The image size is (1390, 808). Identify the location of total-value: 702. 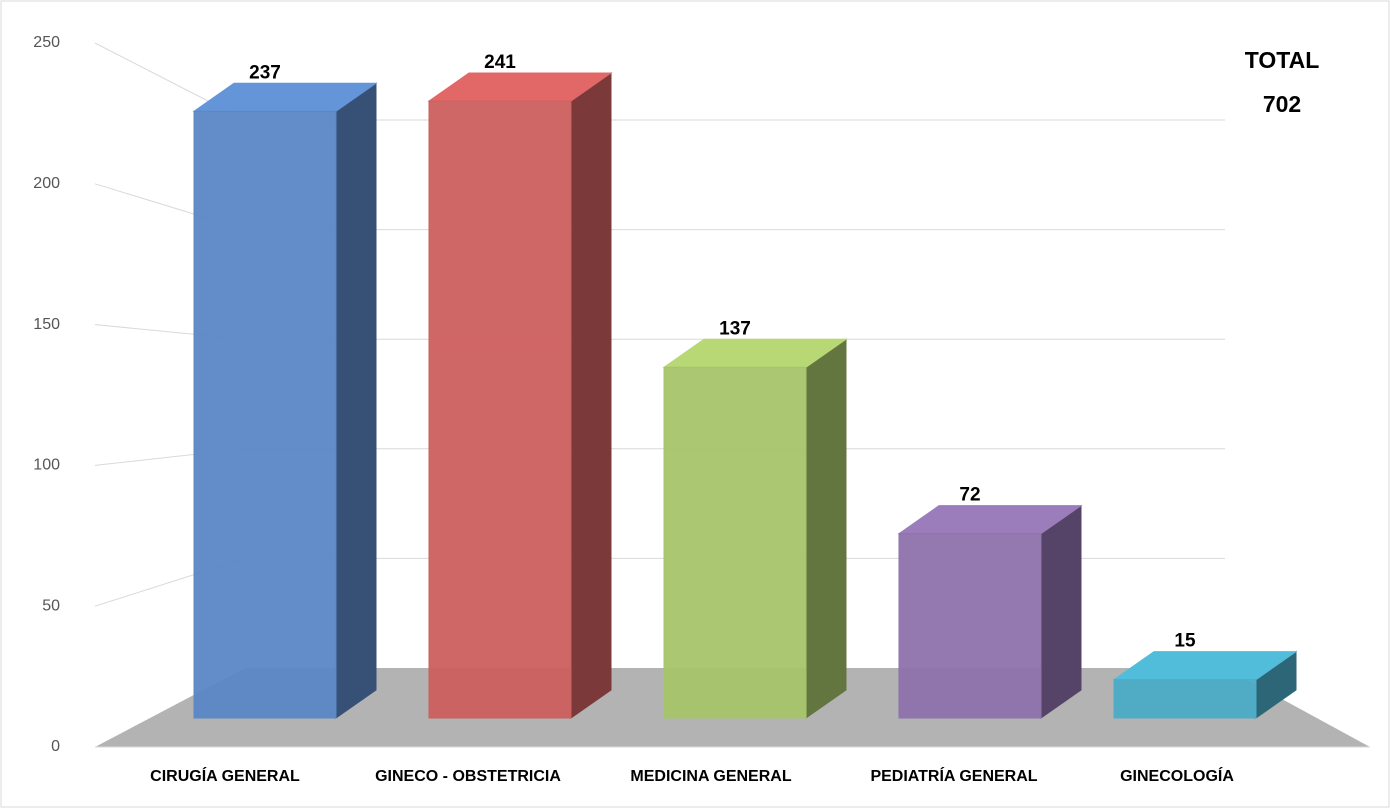
(1282, 104).